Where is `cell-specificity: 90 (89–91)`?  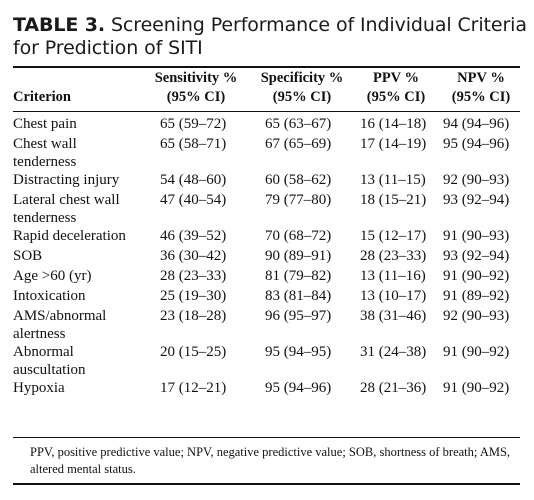
cell-specificity: 90 (89–91) is located at coordinates (298, 256).